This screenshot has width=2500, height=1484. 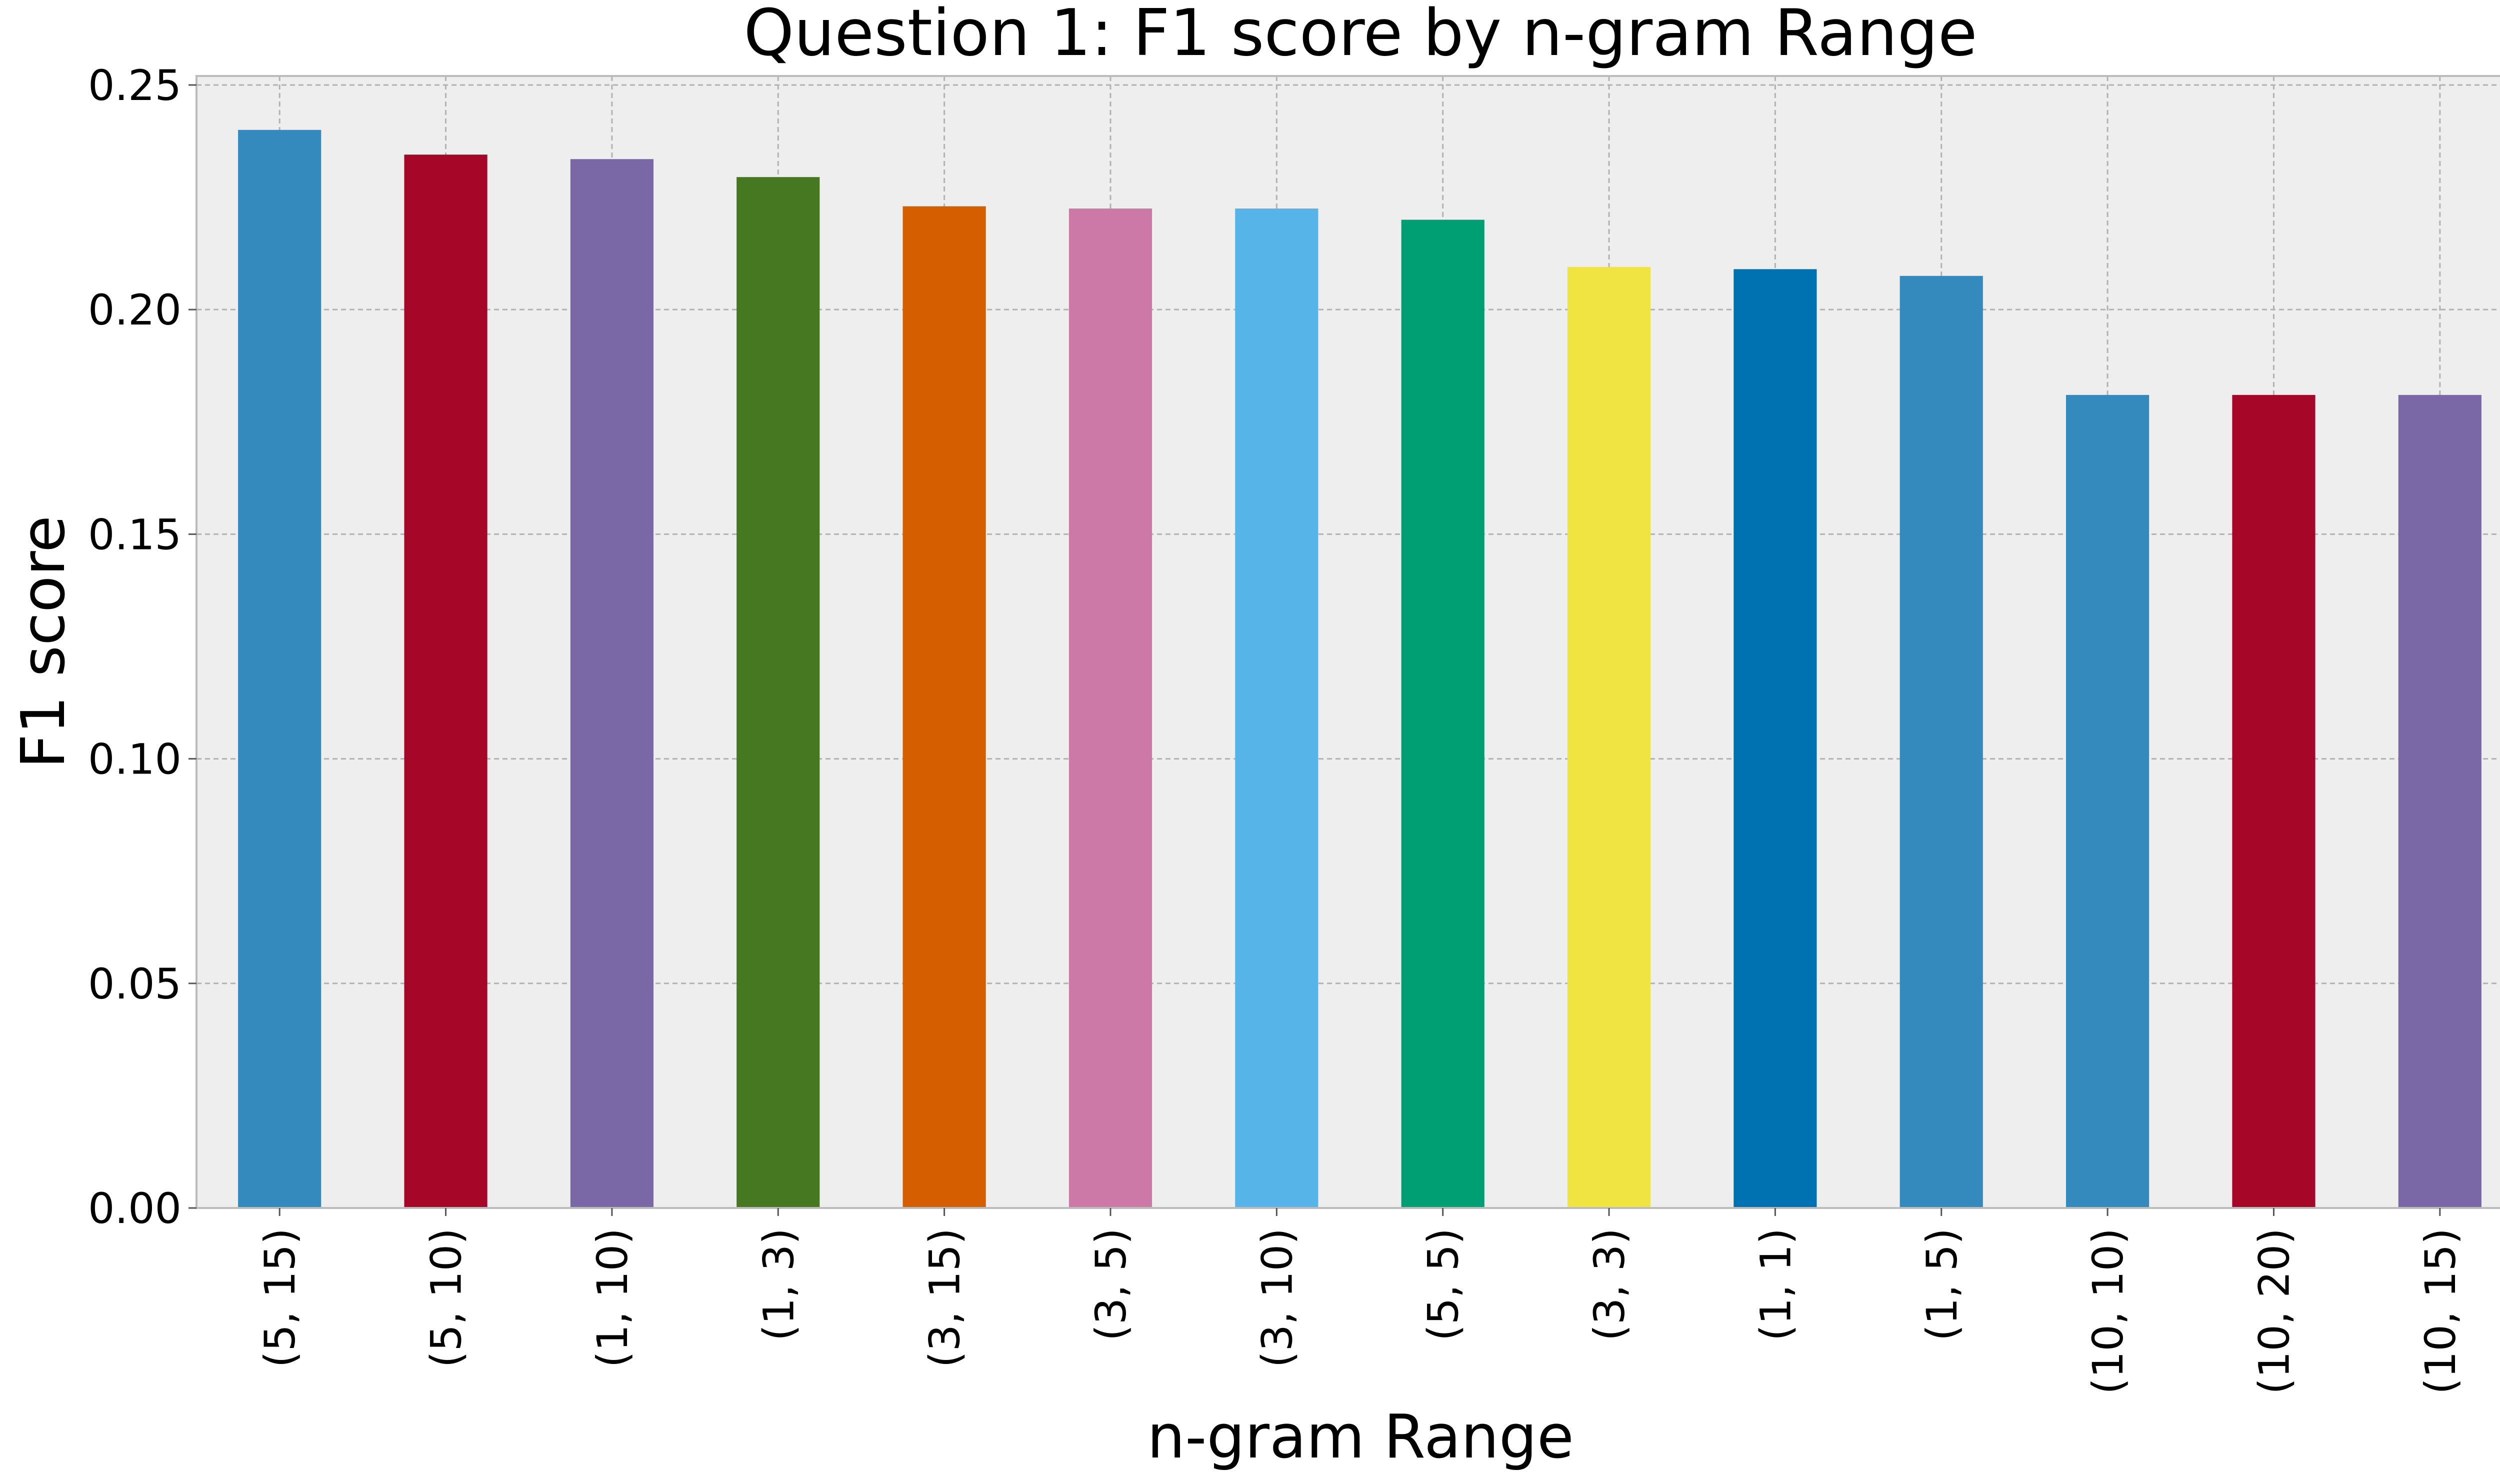 What do you see at coordinates (135, 310) in the screenshot?
I see `y-tick-label: 0.20` at bounding box center [135, 310].